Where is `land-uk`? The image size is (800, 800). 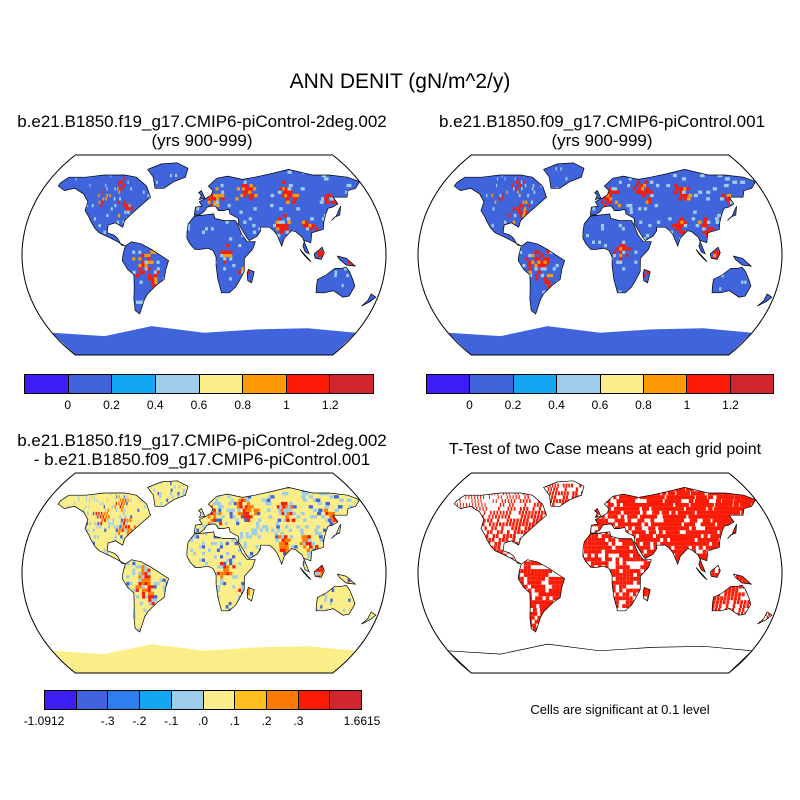 land-uk is located at coordinates (201, 513).